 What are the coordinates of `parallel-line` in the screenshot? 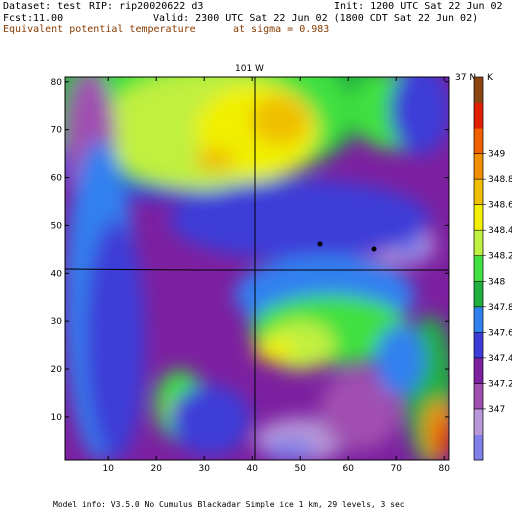 It's located at (256, 269).